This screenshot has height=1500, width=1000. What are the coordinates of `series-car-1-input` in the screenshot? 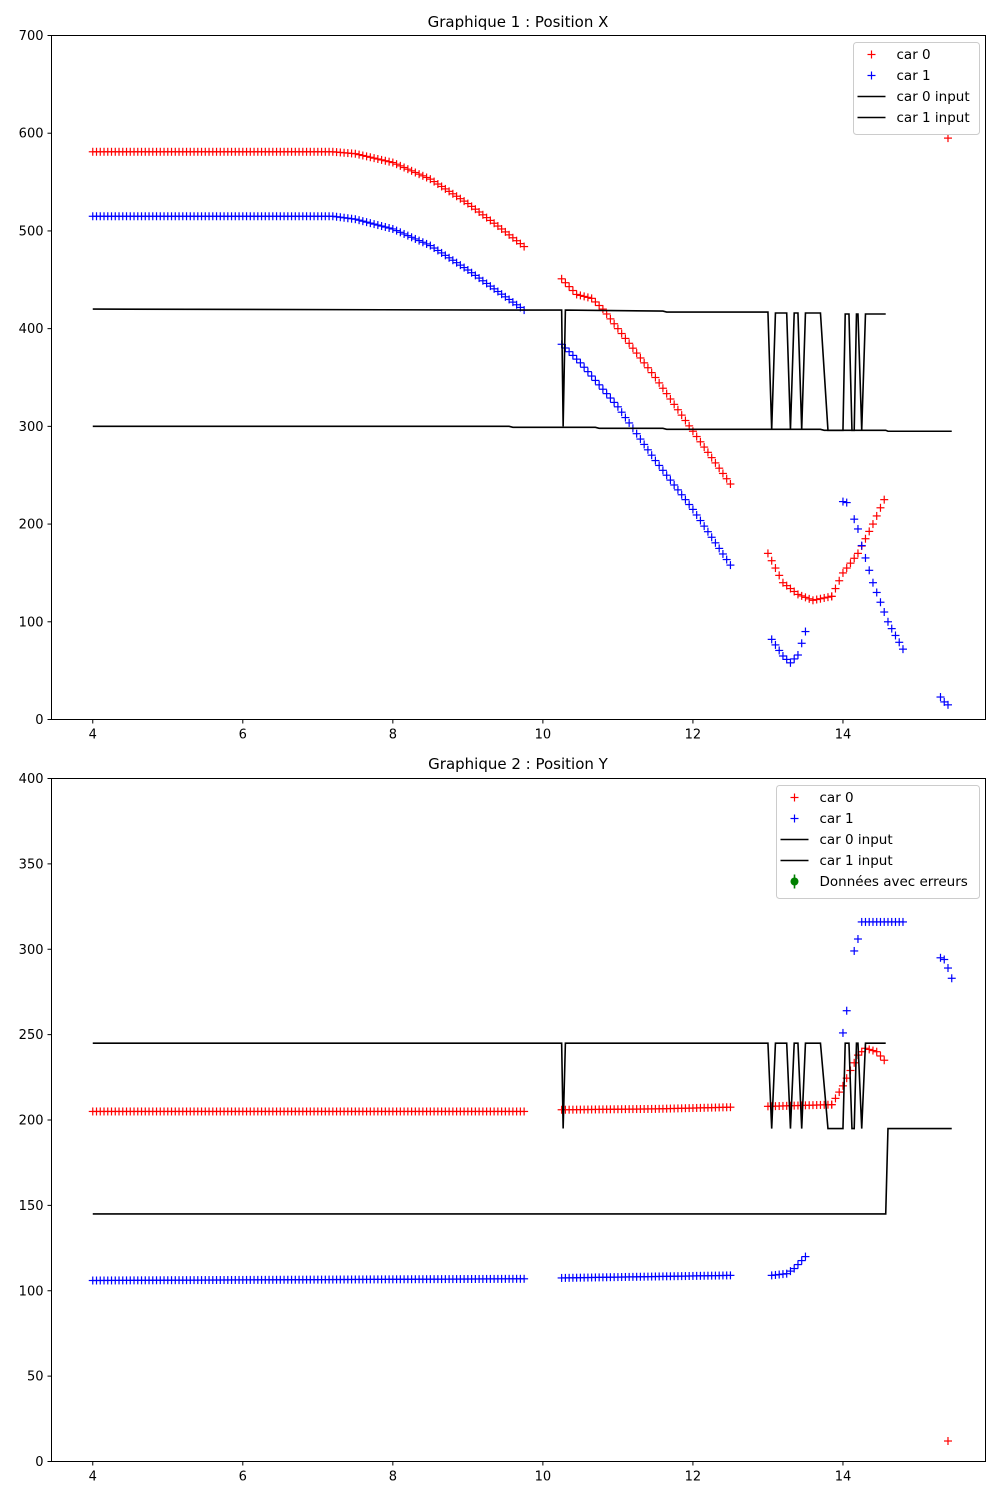 It's located at (522, 429).